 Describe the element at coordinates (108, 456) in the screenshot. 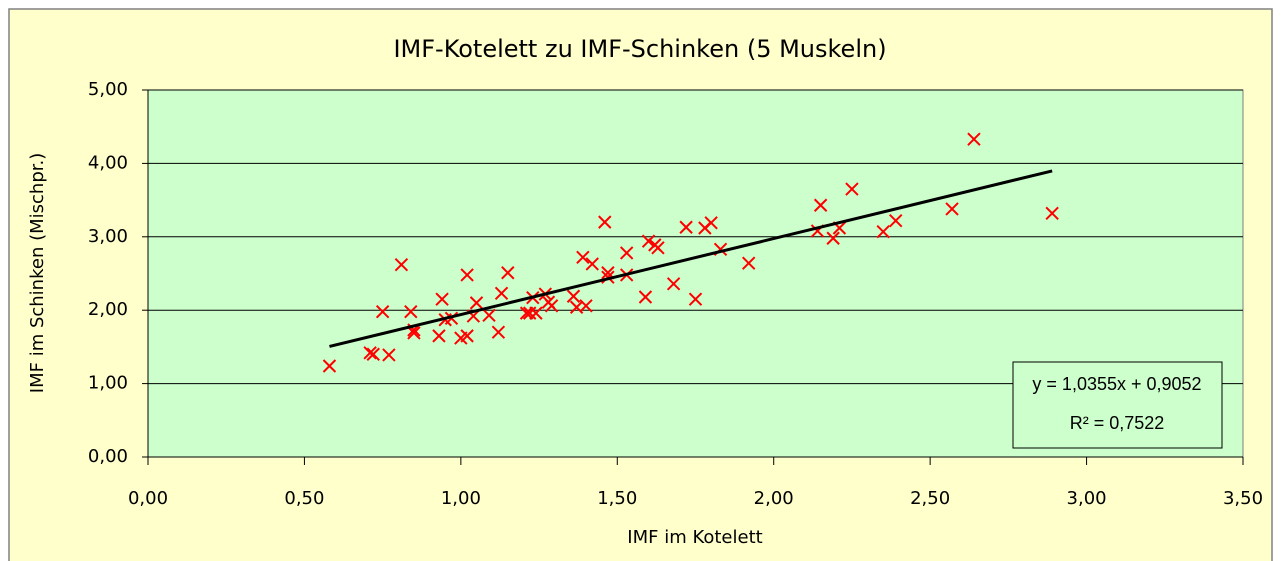

I see `y-tick-label: 0,00` at that location.